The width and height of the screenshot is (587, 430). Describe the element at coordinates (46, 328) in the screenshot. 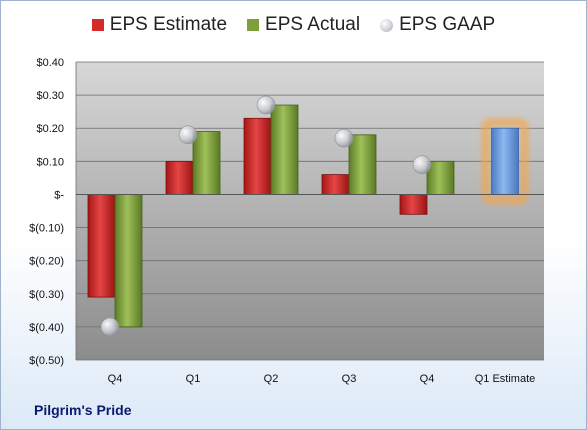

I see `y-tick-label: $(0.40)` at that location.